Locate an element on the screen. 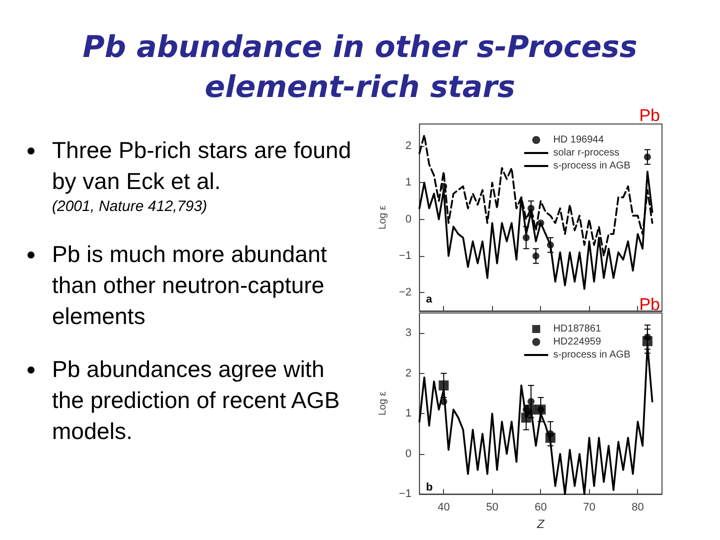 This screenshot has width=720, height=540. x-tick-label: 60 is located at coordinates (540, 508).